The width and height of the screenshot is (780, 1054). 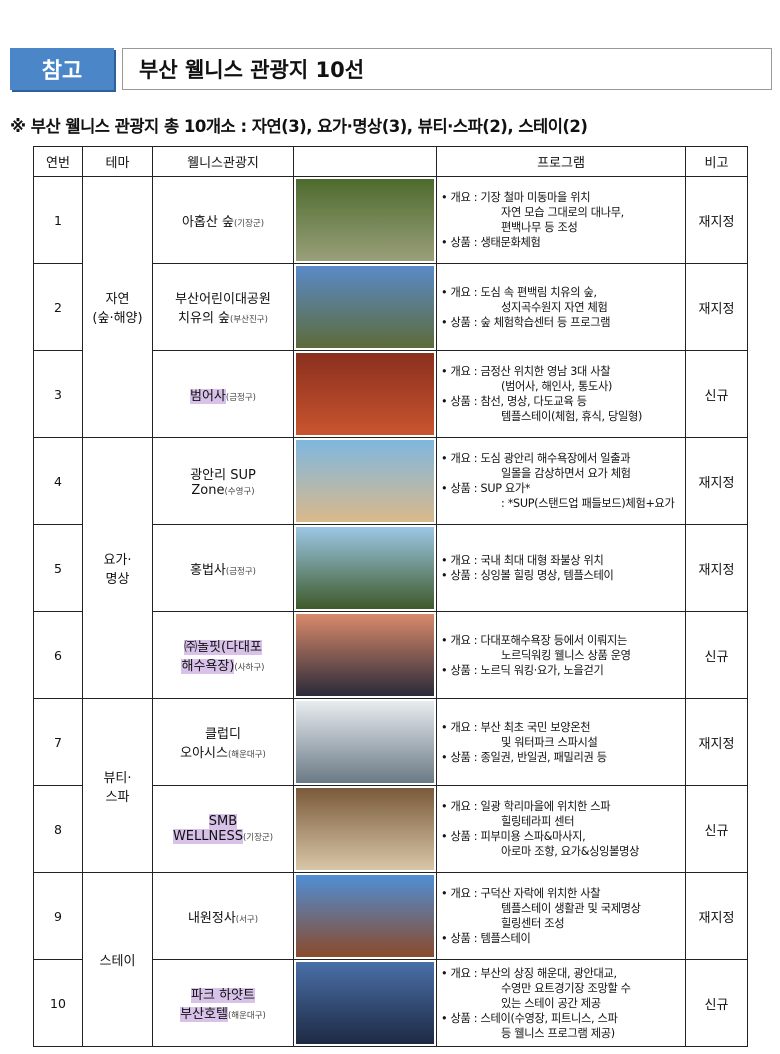 What do you see at coordinates (572, 416) in the screenshot?
I see `program-line: 템플스테이(체험, 휴식, 당일형)` at bounding box center [572, 416].